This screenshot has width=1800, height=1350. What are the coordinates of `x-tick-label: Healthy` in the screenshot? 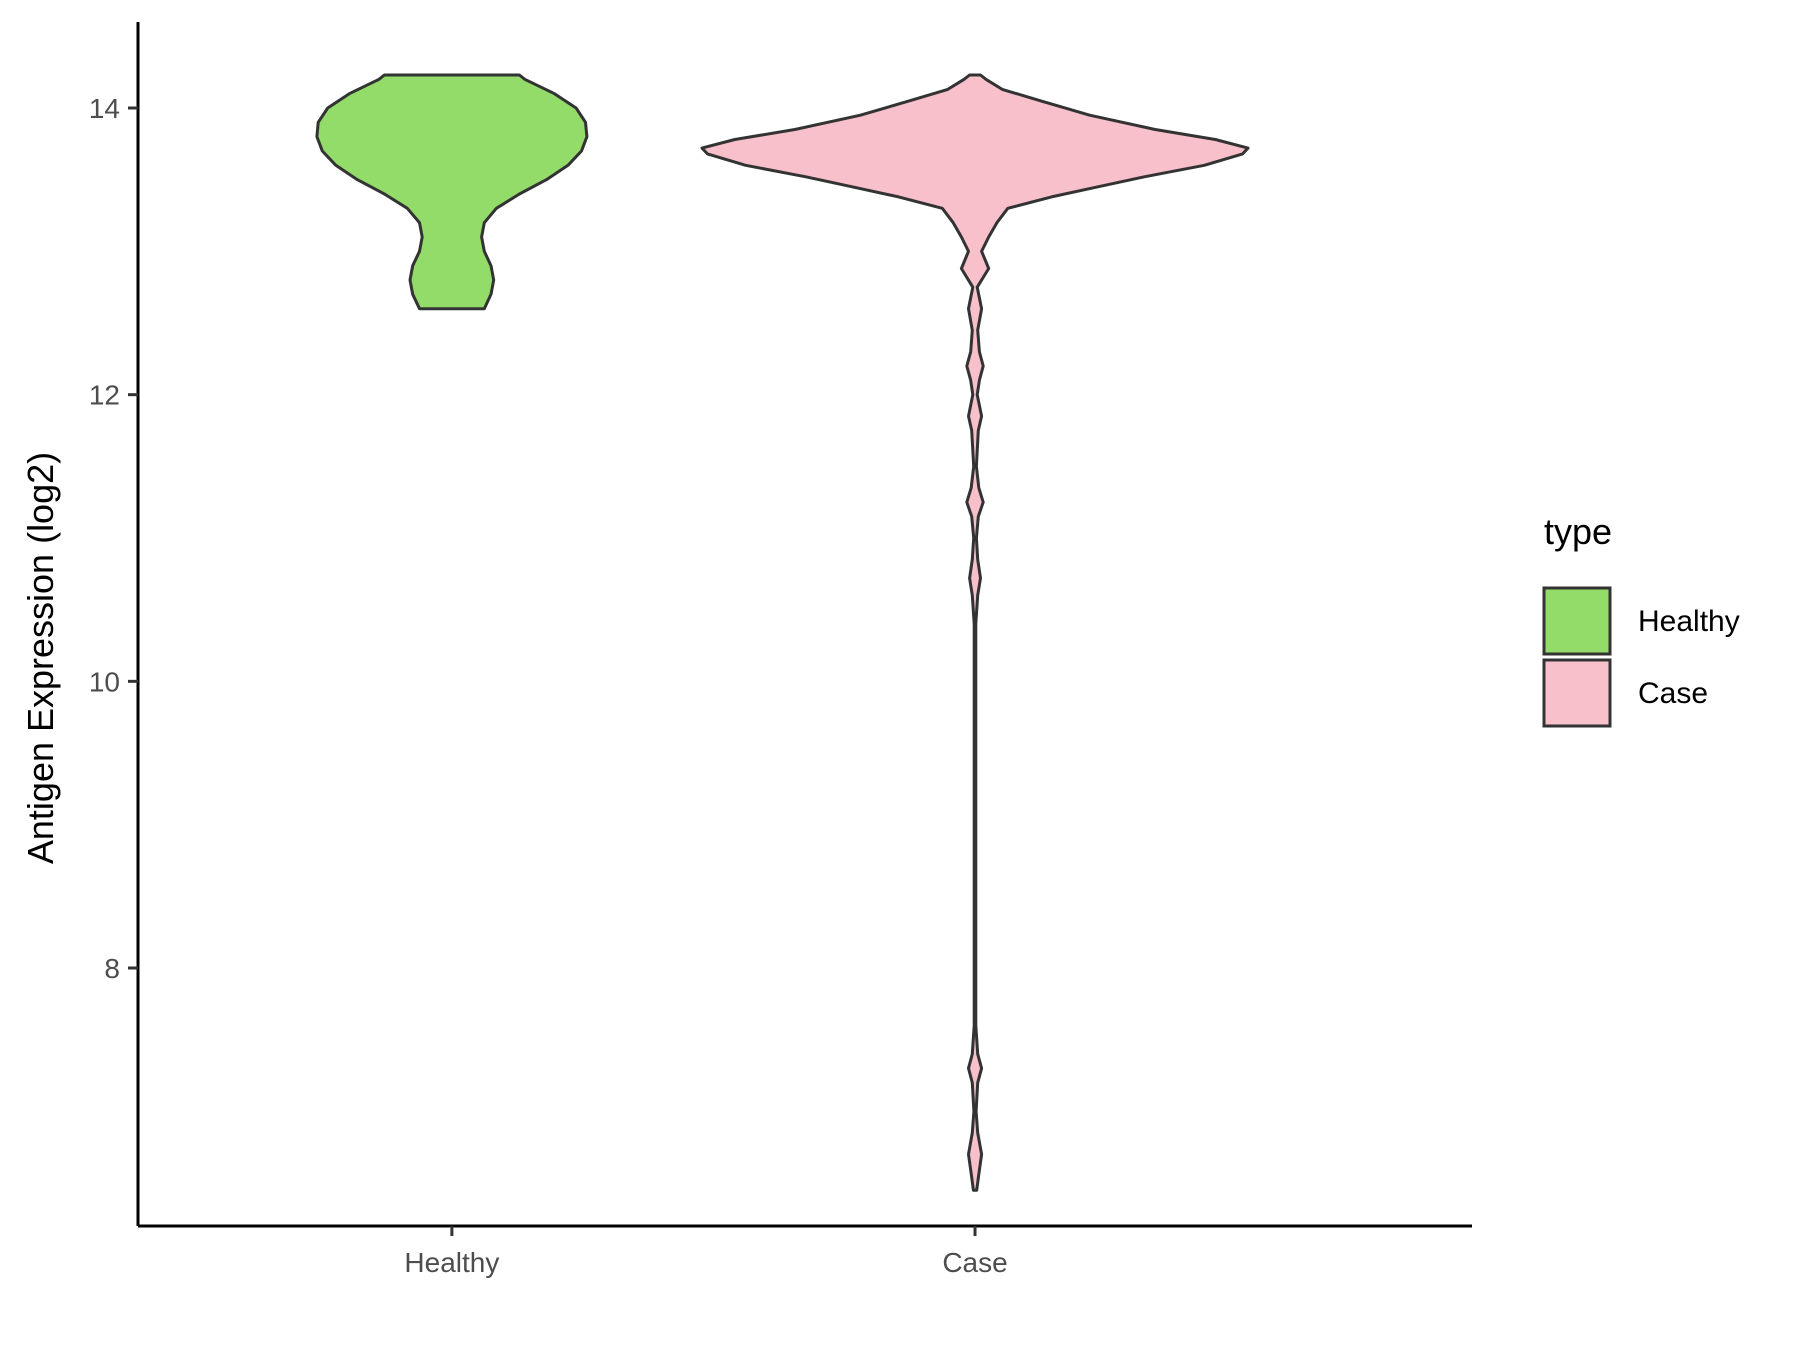 It's located at (451, 1262).